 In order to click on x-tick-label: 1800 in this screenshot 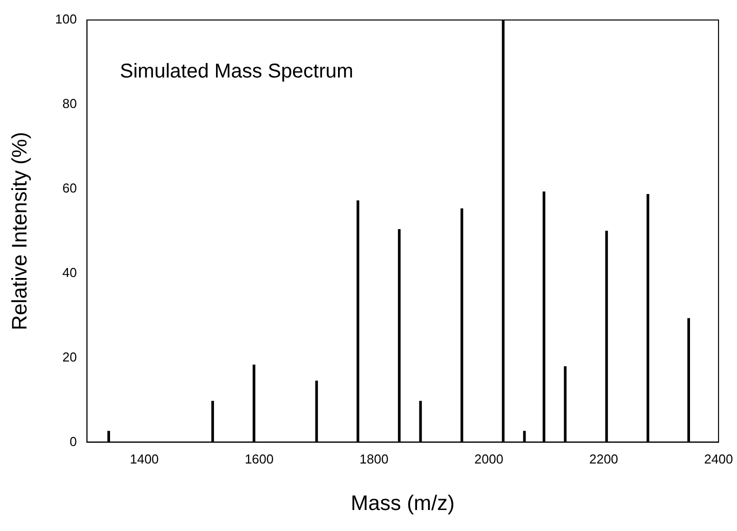, I will do `click(374, 459)`.